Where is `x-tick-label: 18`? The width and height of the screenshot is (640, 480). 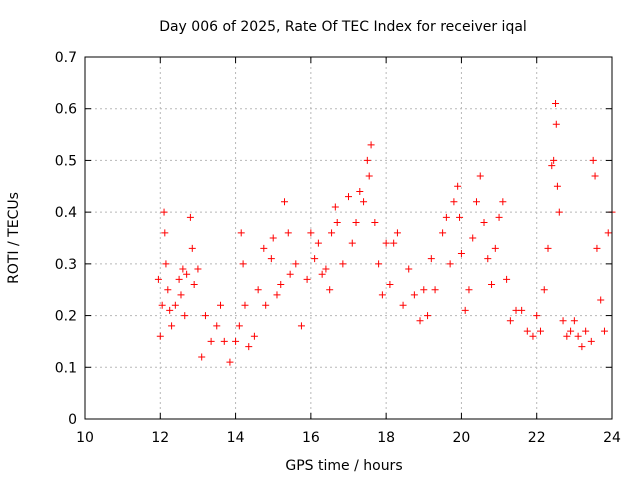 x-tick-label: 18 is located at coordinates (386, 438).